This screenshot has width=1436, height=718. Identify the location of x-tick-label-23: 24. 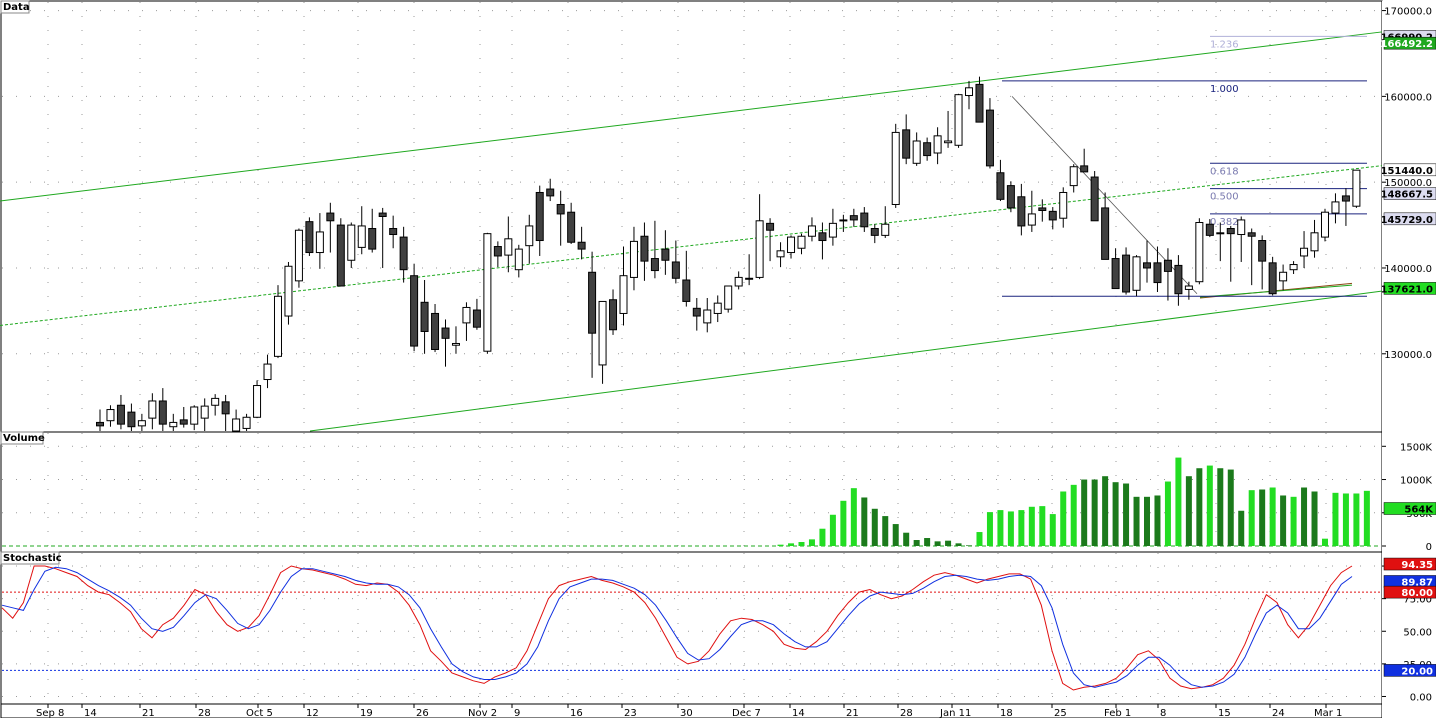
(1278, 713).